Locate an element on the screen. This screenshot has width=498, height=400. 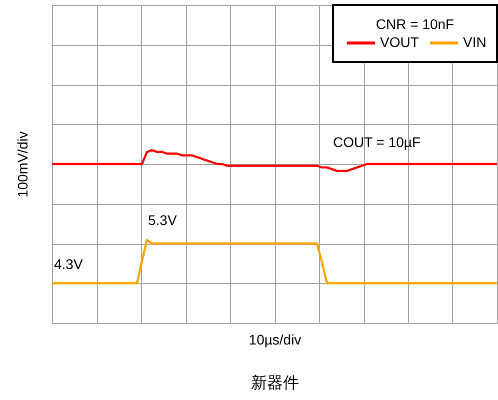
text: COUT = 10µF is located at coordinates (377, 142).